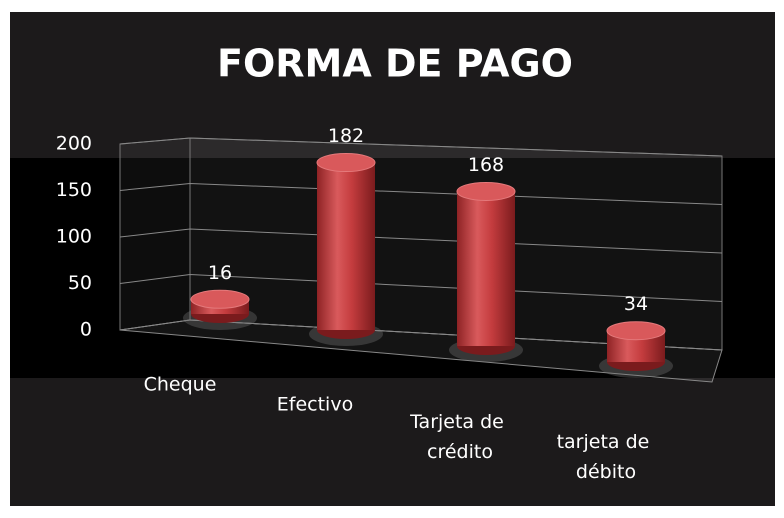 This screenshot has height=518, width=784. Describe the element at coordinates (636, 304) in the screenshot. I see `data-label: 34` at that location.